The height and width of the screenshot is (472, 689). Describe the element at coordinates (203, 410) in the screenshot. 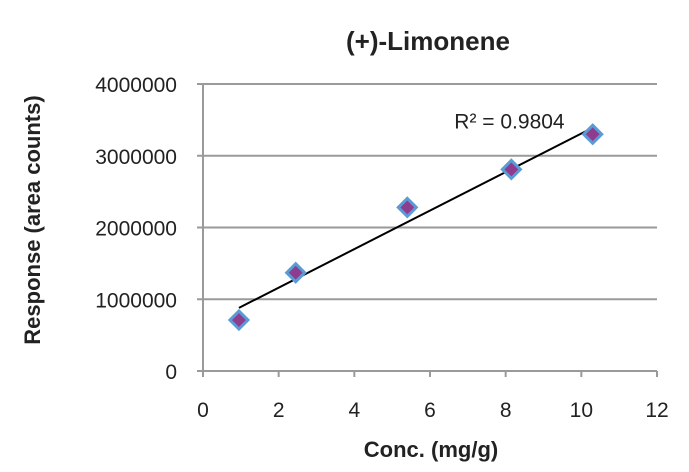

I see `x-tick-label-0: 0` at that location.